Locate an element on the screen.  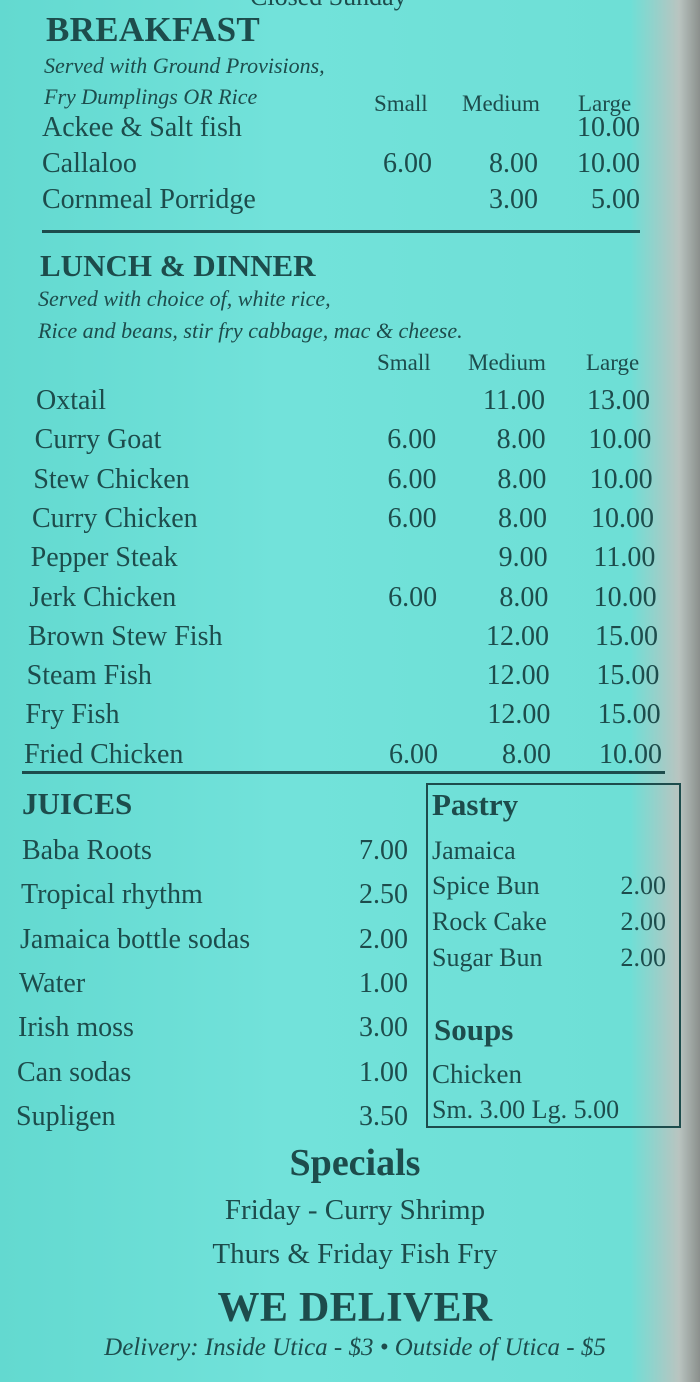
lunch-size-headers: Small Medium Large is located at coordinates (350, 363).